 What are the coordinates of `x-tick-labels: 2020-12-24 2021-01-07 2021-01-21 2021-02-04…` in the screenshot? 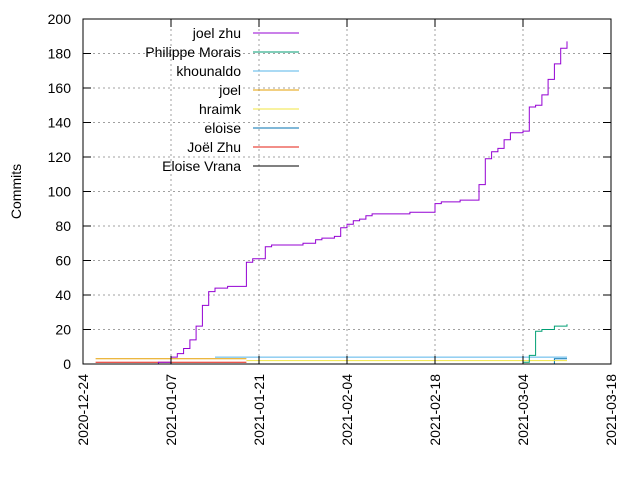 It's located at (347, 410).